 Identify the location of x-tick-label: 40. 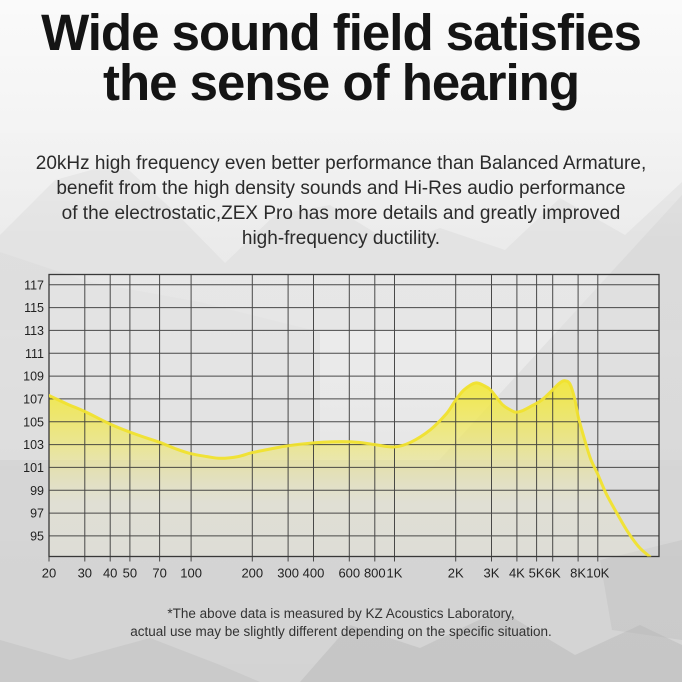
(110, 573).